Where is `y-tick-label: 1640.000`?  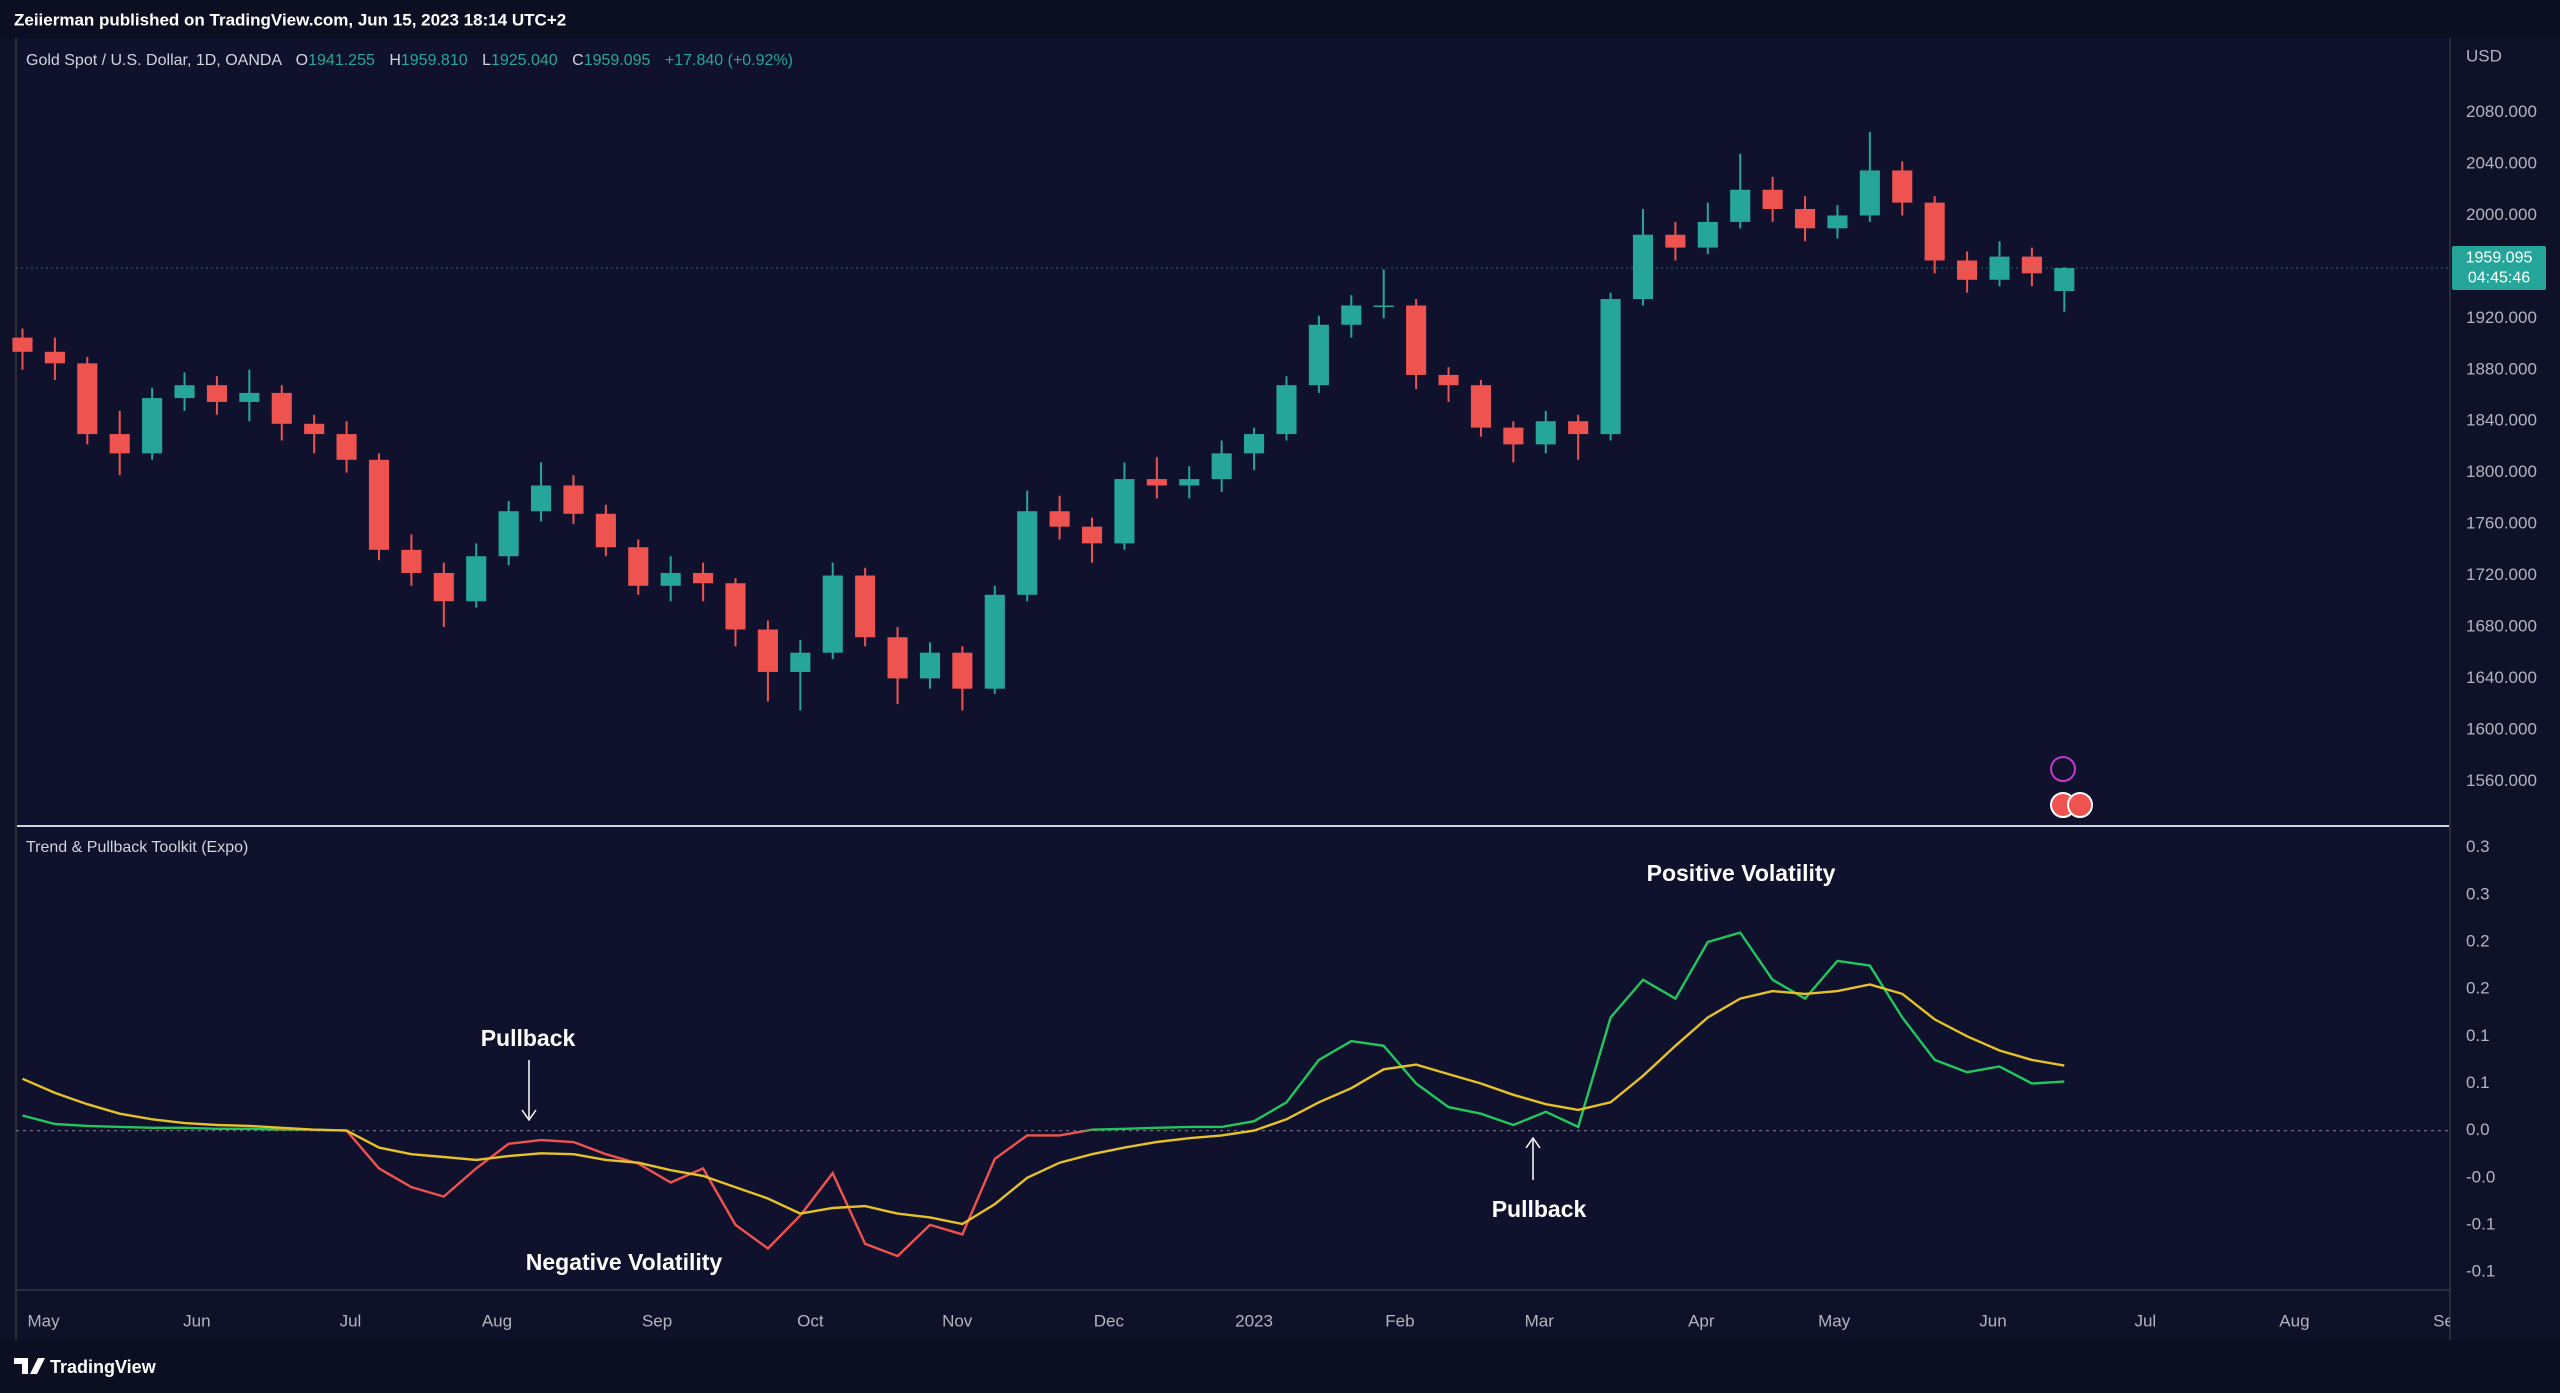 y-tick-label: 1640.000 is located at coordinates (2501, 677).